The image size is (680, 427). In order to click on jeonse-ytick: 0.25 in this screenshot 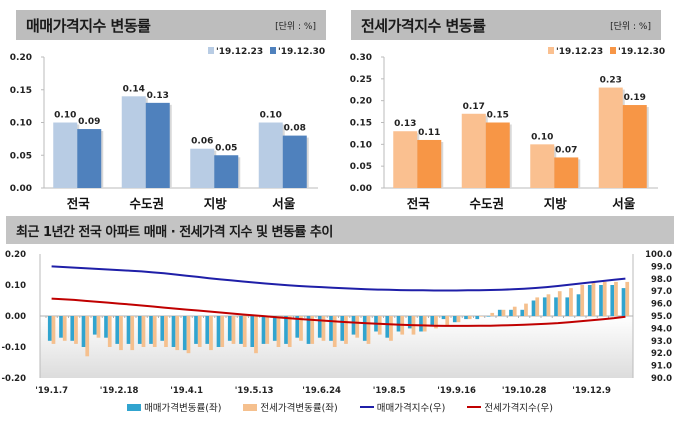, I will do `click(361, 80)`.